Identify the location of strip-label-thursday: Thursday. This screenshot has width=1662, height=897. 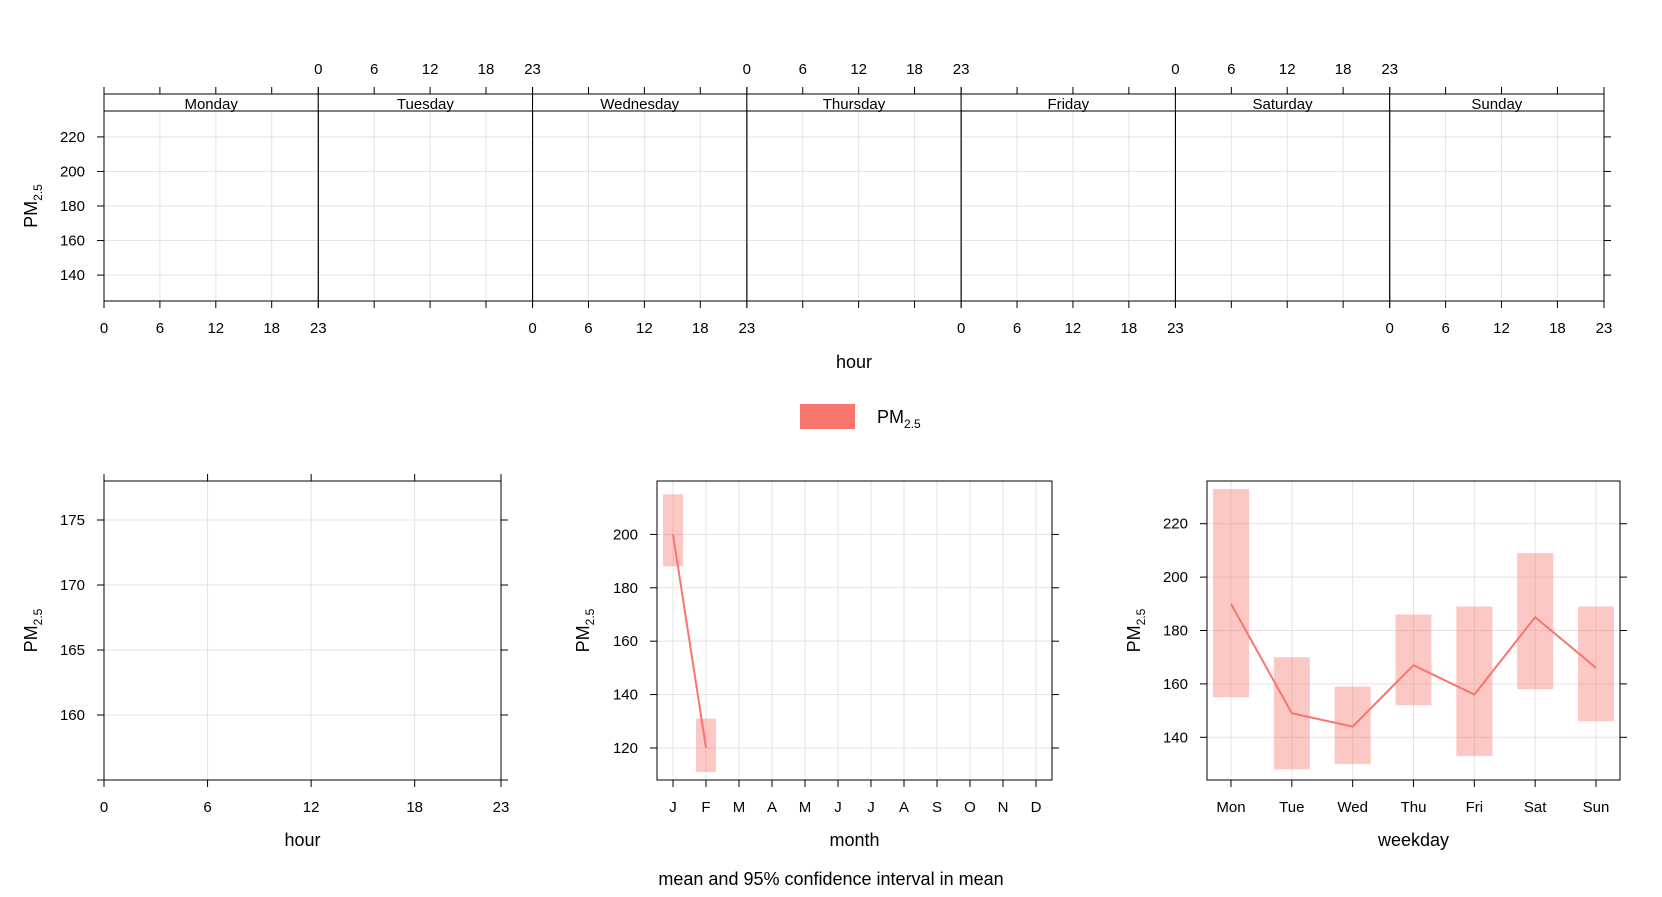
(854, 104).